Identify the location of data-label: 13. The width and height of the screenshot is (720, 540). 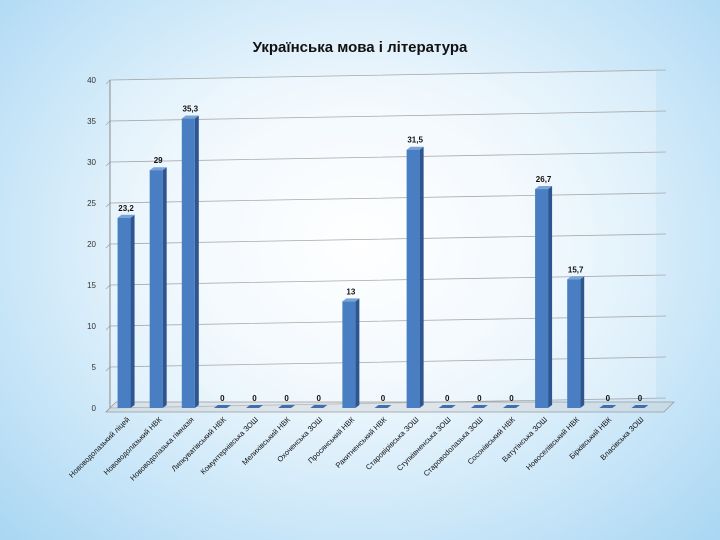
(350, 291).